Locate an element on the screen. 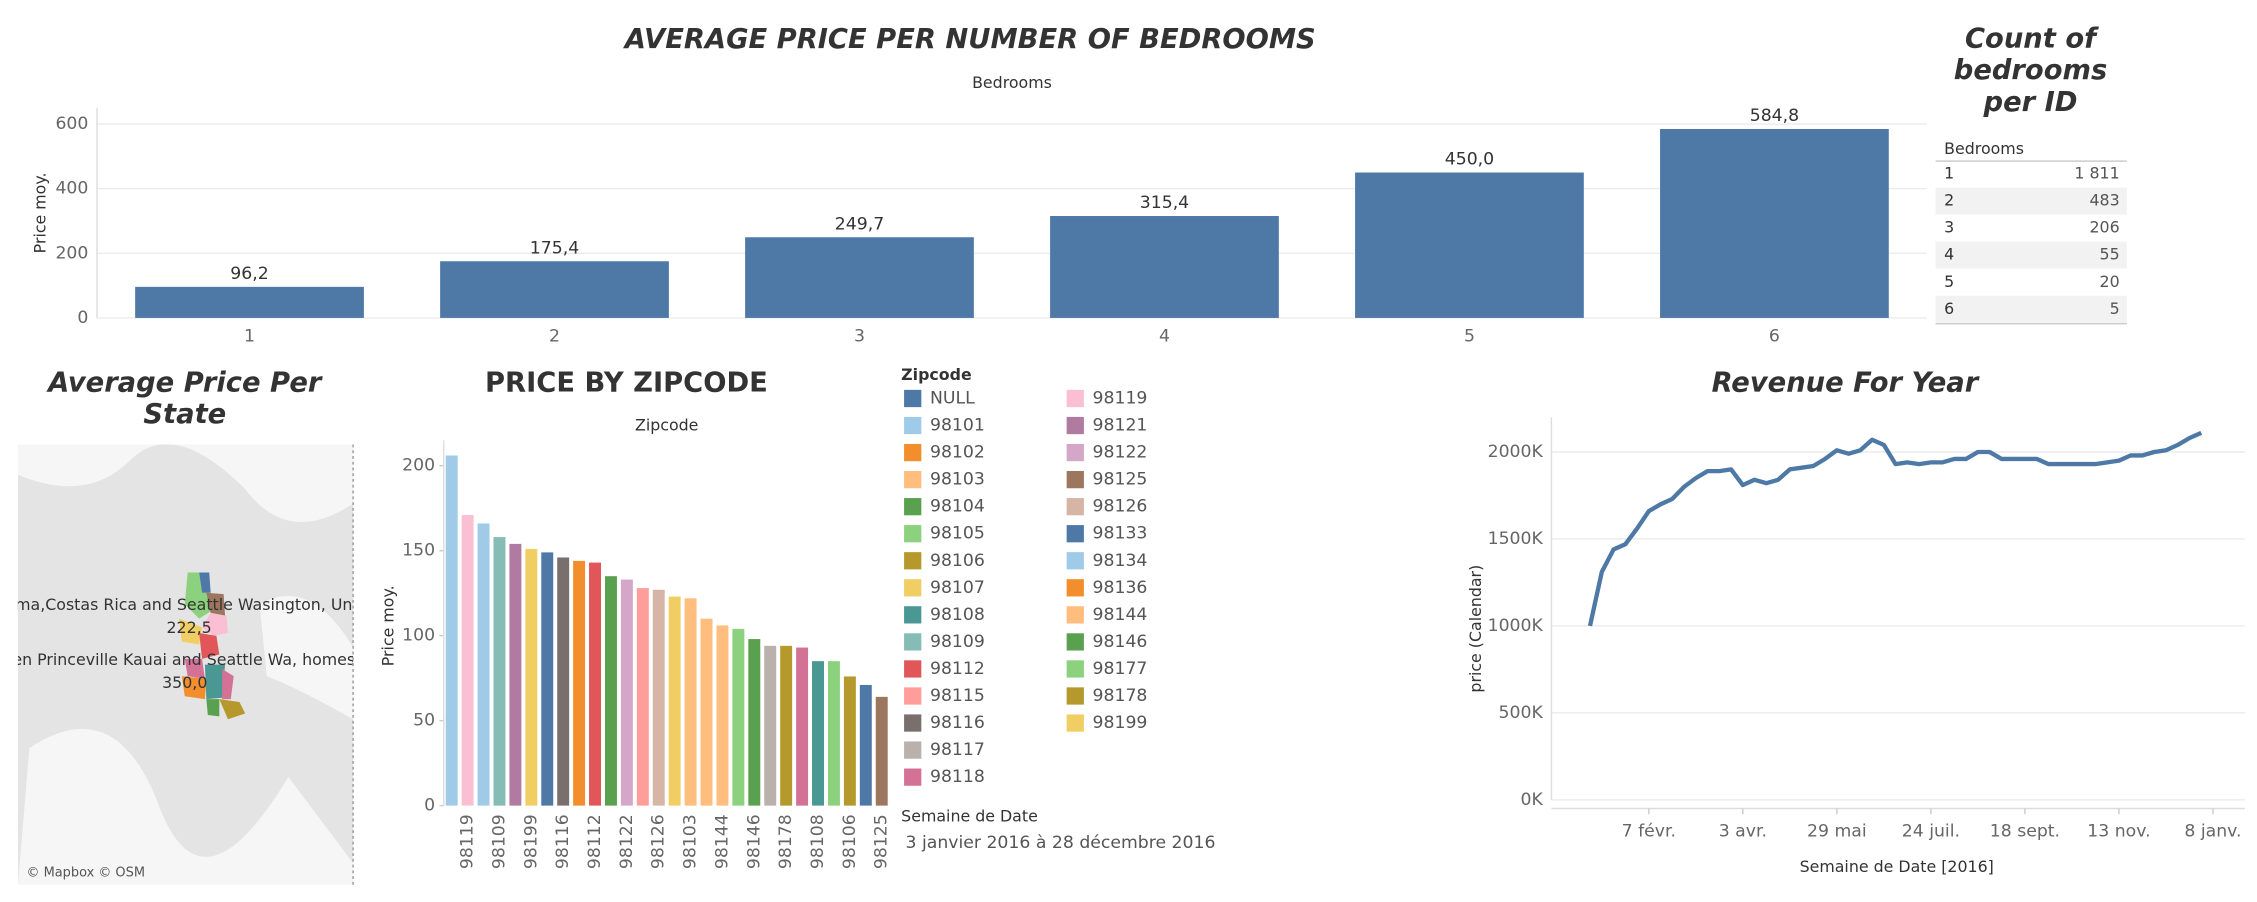 The image size is (2257, 902). legend-label: 98177 is located at coordinates (1120, 669).